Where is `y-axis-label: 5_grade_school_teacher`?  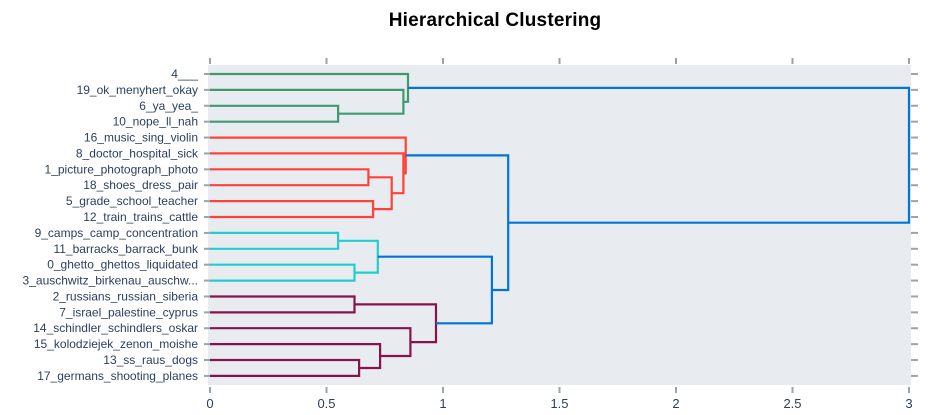 y-axis-label: 5_grade_school_teacher is located at coordinates (132, 201).